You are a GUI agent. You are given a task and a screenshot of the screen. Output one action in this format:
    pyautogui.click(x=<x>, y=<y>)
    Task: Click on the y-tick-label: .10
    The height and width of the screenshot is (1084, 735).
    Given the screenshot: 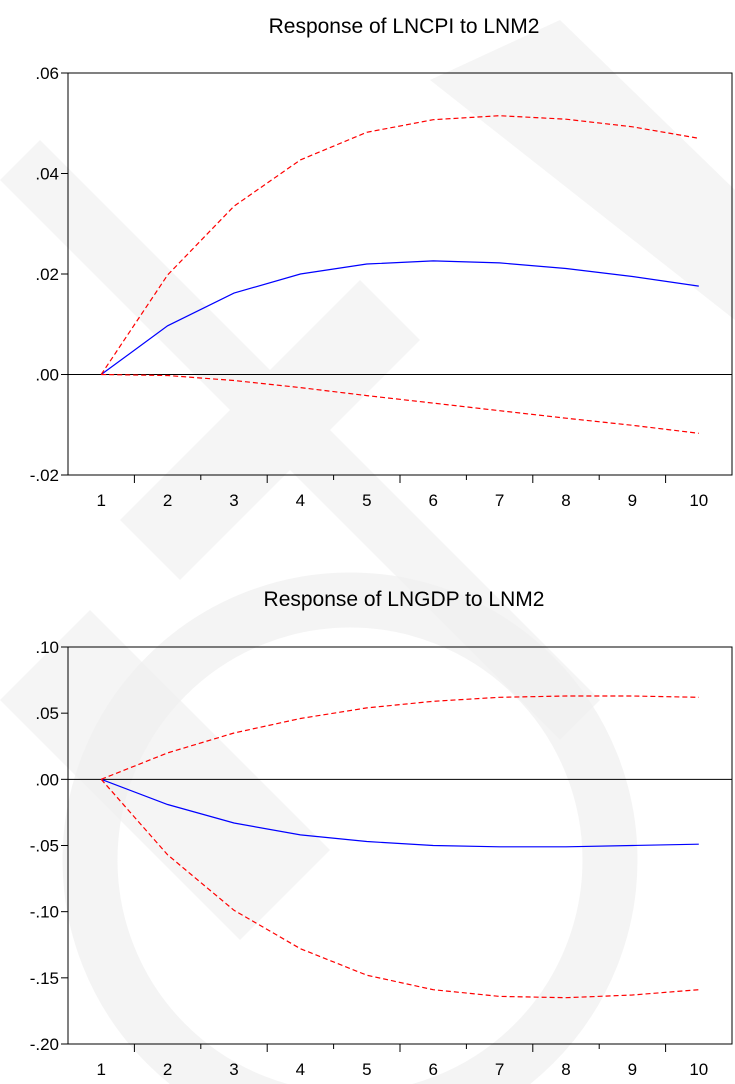 What is the action you would take?
    pyautogui.click(x=47, y=647)
    